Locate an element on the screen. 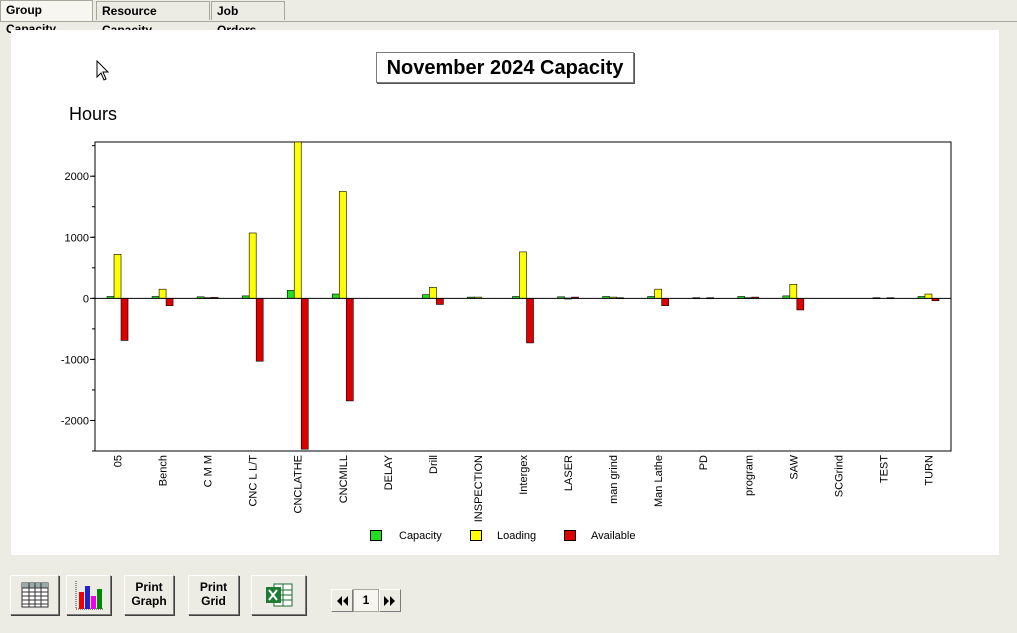 The width and height of the screenshot is (1017, 633). x-tick-label: CNCMILL is located at coordinates (344, 479).